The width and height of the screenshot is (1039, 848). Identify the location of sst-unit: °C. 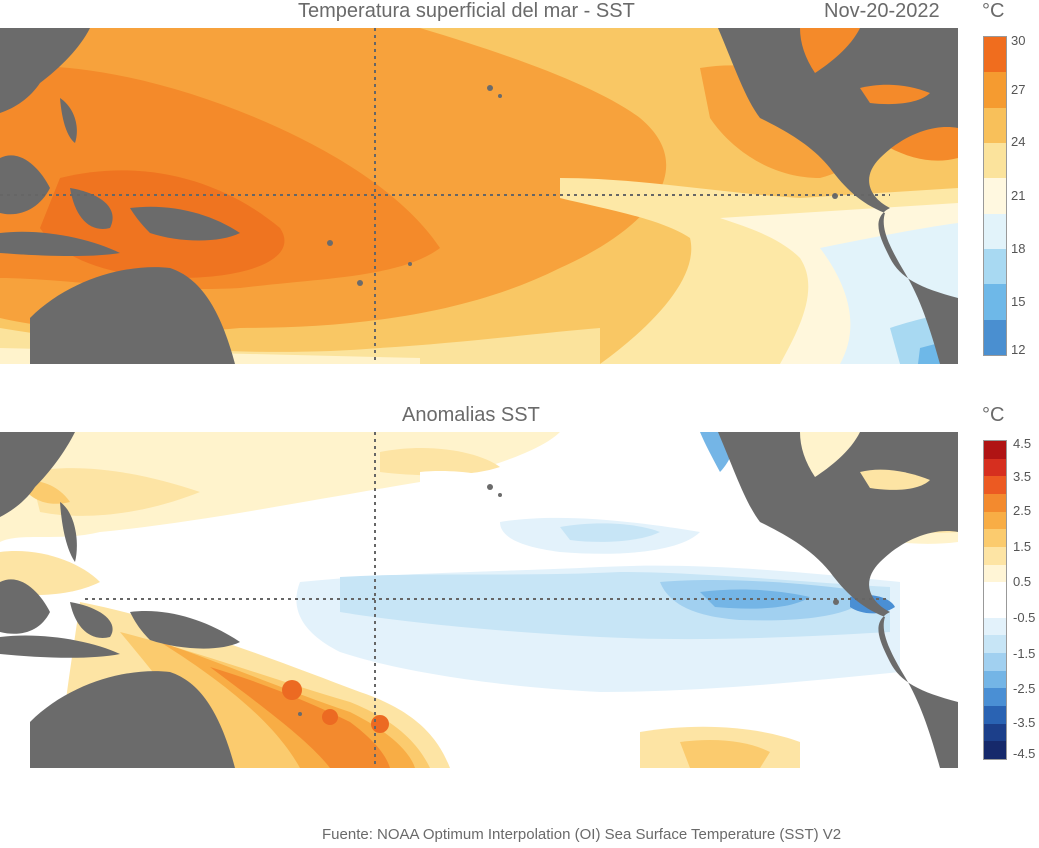
(993, 11).